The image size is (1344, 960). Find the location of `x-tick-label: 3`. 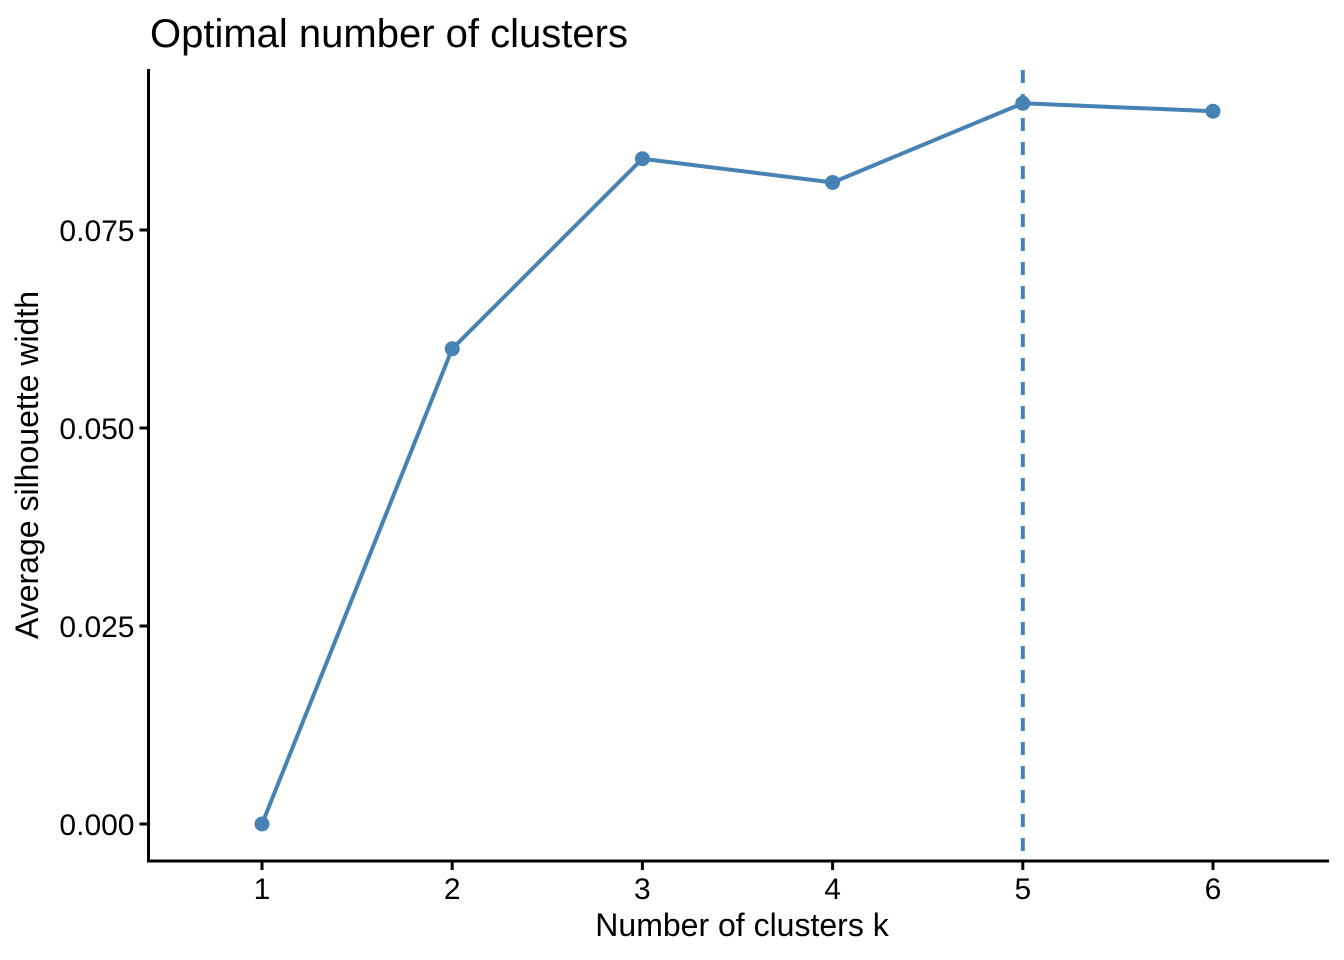

x-tick-label: 3 is located at coordinates (642, 889).